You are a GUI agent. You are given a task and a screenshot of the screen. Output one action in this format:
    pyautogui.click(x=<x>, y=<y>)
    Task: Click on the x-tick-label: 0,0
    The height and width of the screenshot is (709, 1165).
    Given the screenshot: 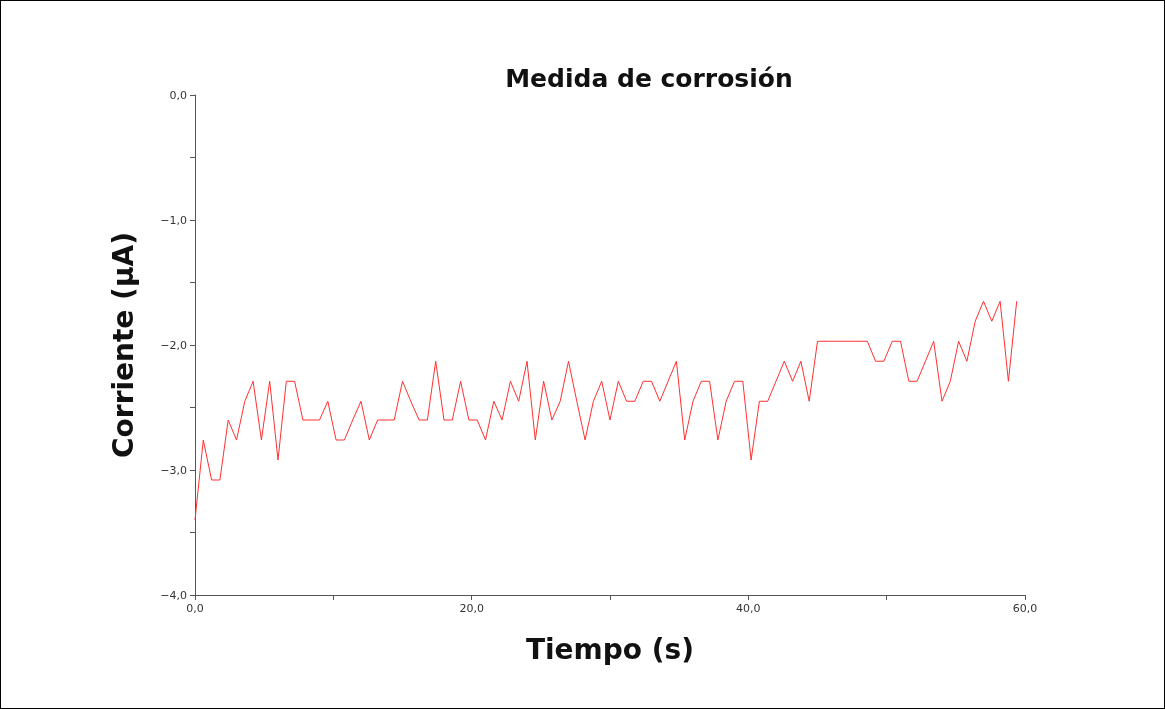 What is the action you would take?
    pyautogui.click(x=195, y=608)
    